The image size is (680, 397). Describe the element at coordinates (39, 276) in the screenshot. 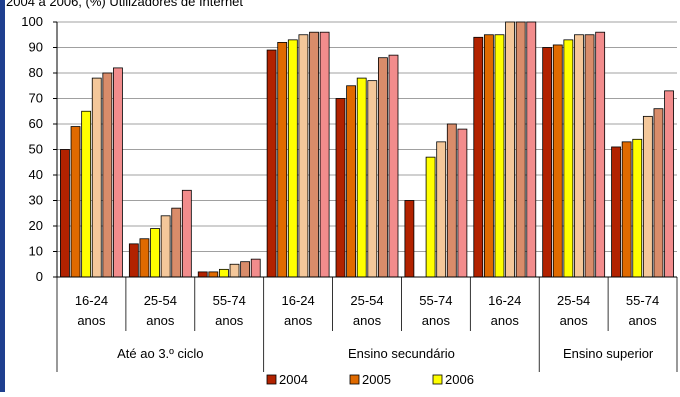

I see `y-tick-label: 0` at that location.